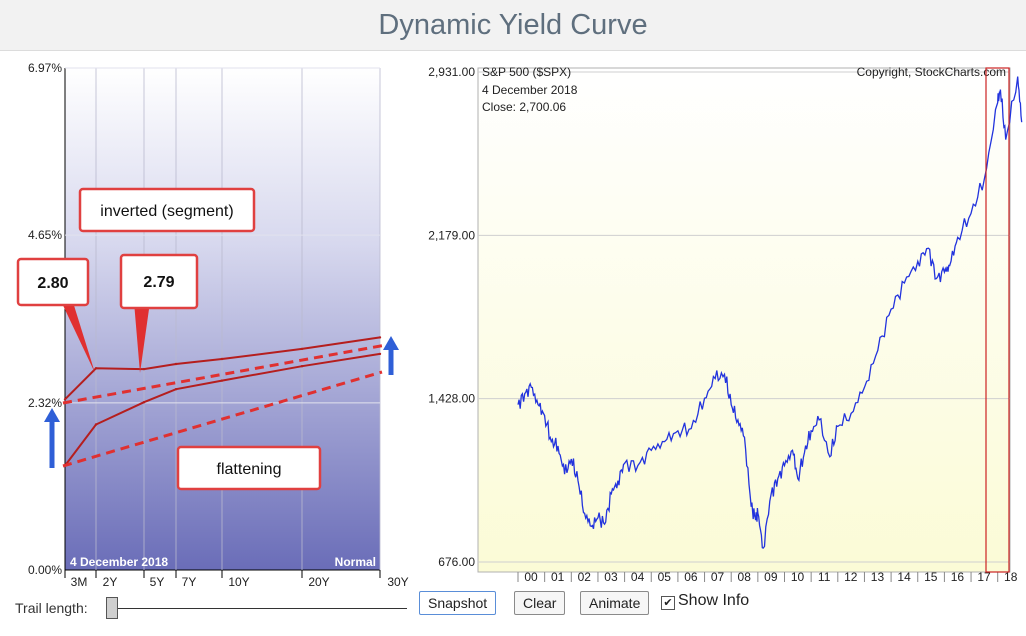  Describe the element at coordinates (615, 603) in the screenshot. I see `animate-button: Animate` at that location.